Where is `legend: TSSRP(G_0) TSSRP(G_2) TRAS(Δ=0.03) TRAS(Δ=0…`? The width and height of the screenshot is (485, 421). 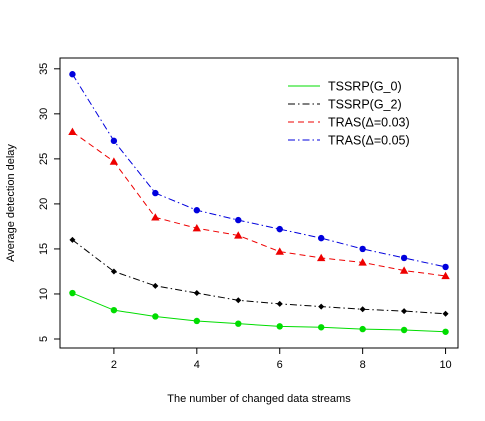 legend: TSSRP(G_0) TSSRP(G_2) TRAS(Δ=0.03) TRAS(Δ=0… is located at coordinates (349, 114).